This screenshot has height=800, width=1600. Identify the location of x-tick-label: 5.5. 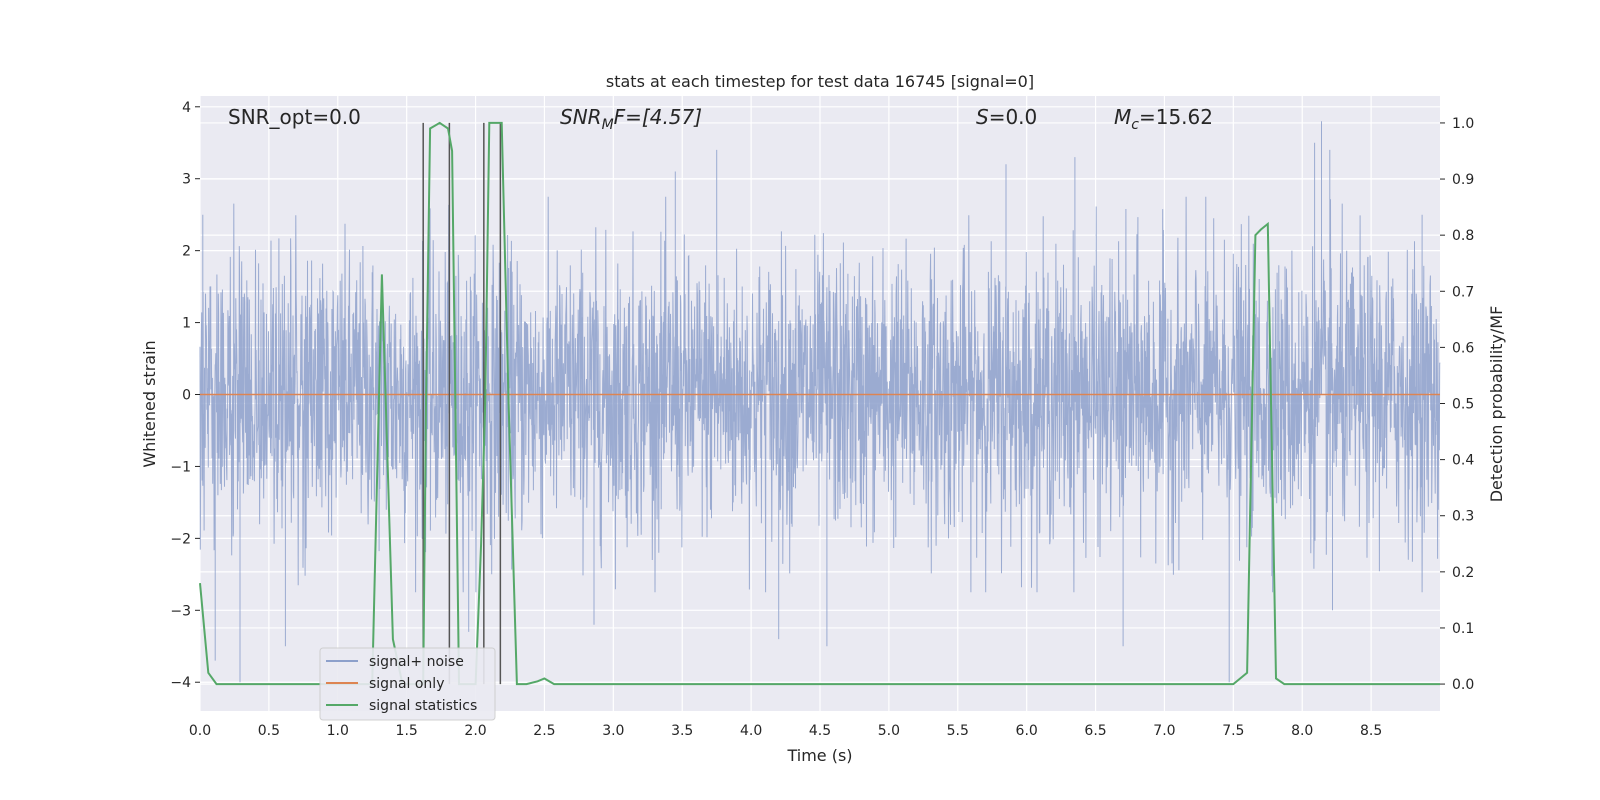
(958, 731).